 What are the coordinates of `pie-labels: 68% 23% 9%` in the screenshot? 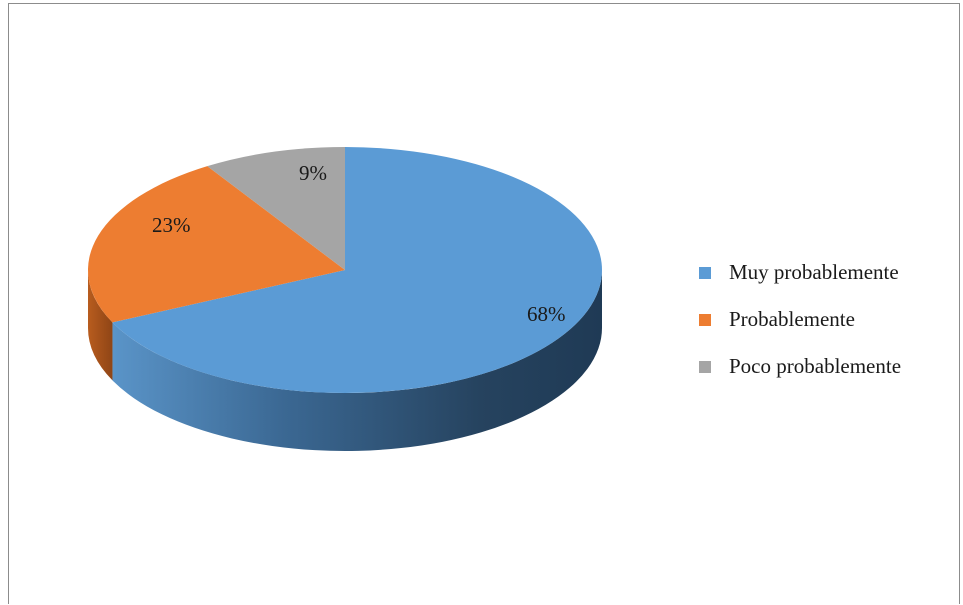 It's located at (359, 243).